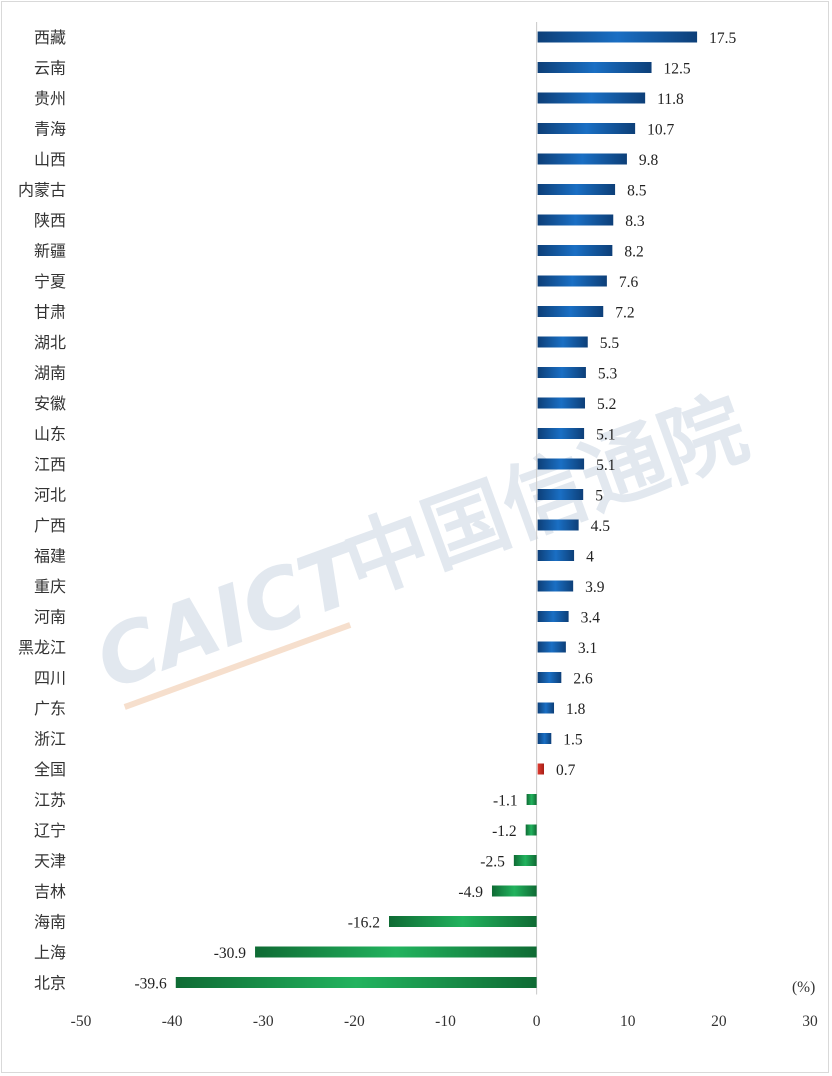  I want to click on bar-山东, so click(561, 433).